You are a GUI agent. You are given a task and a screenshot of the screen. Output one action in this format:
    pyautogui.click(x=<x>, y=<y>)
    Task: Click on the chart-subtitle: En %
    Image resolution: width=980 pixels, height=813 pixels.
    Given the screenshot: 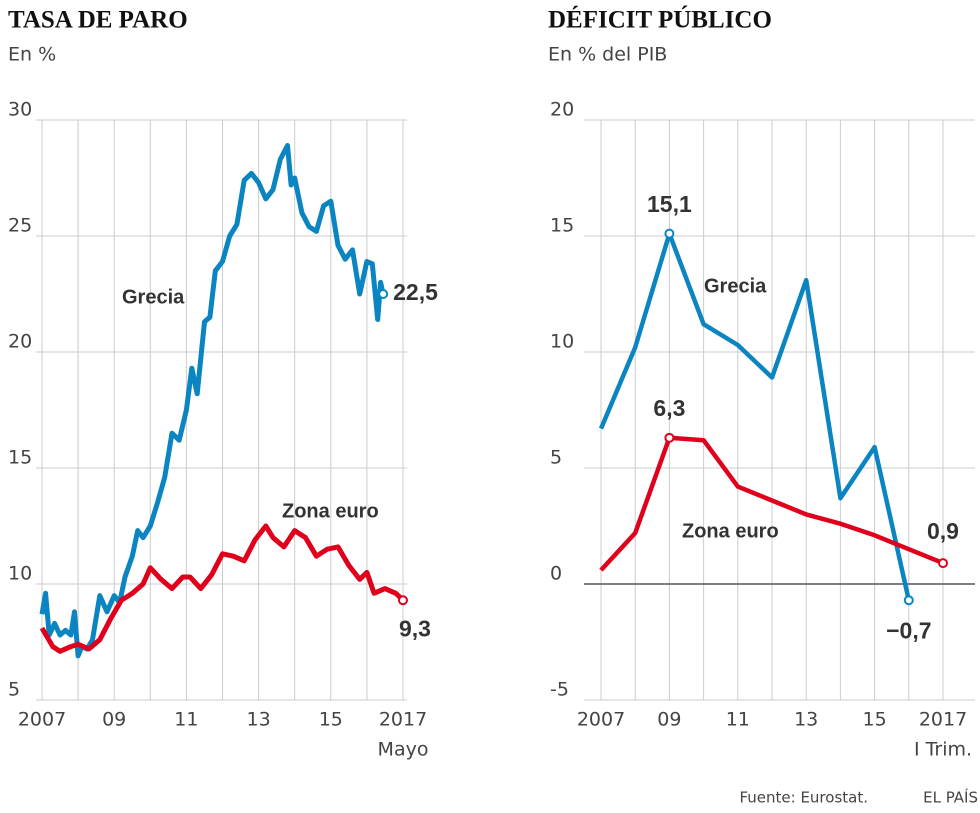 What is the action you would take?
    pyautogui.click(x=32, y=55)
    